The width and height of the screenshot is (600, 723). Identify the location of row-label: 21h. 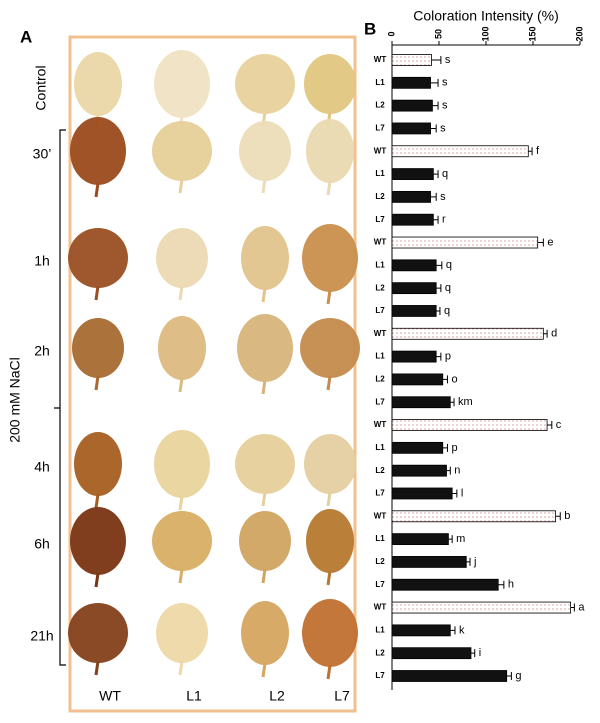
(41, 636).